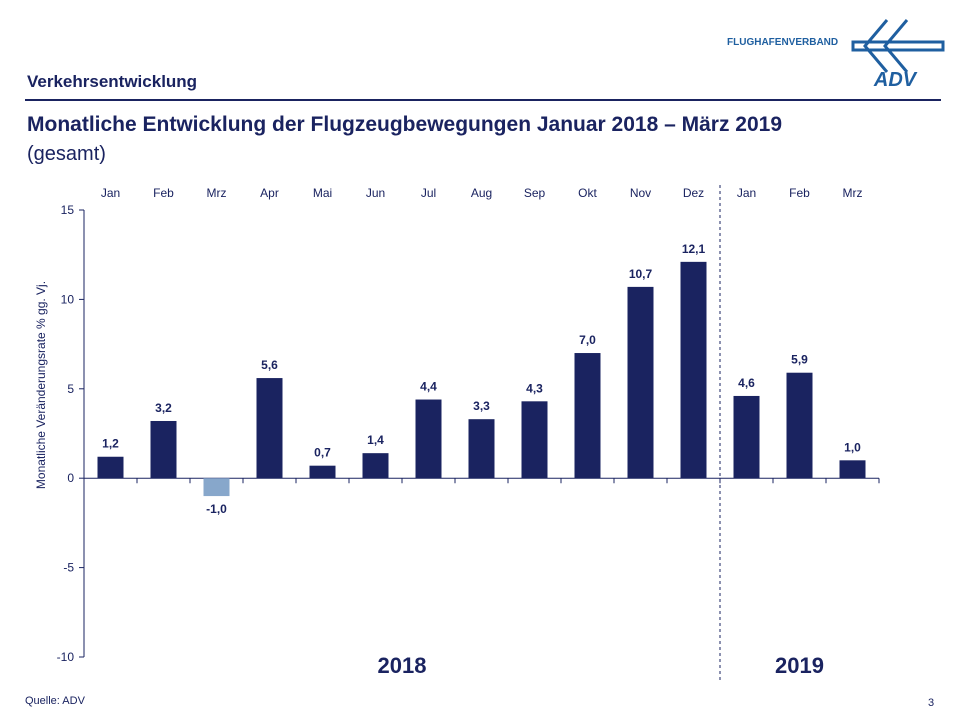 The image size is (960, 720). I want to click on data-label: 3,2, so click(163, 408).